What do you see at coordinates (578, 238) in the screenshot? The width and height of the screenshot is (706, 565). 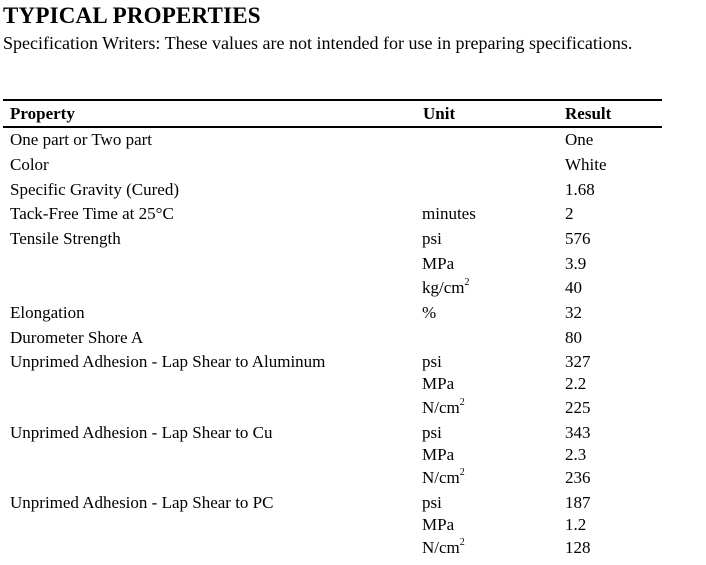 I see `row-result: 576` at bounding box center [578, 238].